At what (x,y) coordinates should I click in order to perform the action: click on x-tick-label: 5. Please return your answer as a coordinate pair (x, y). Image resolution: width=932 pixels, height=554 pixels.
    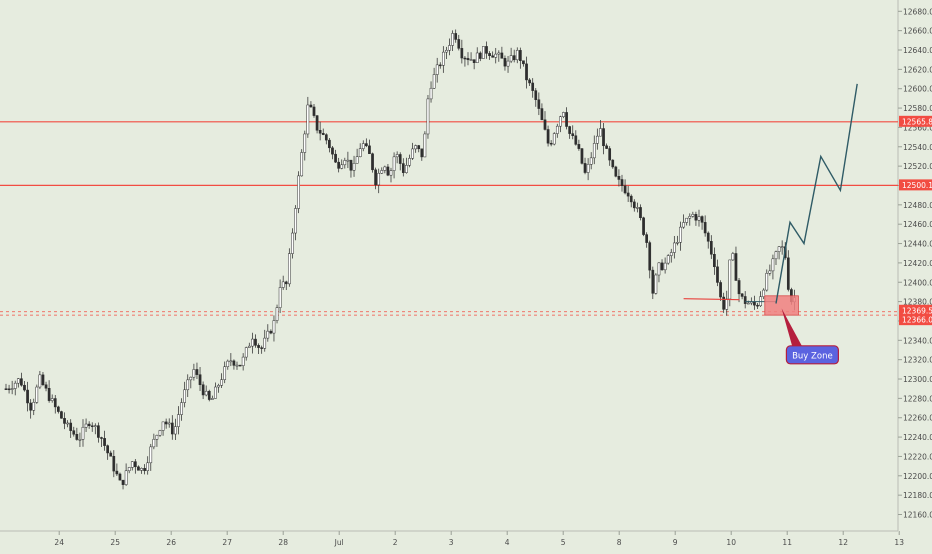
    Looking at the image, I should click on (563, 542).